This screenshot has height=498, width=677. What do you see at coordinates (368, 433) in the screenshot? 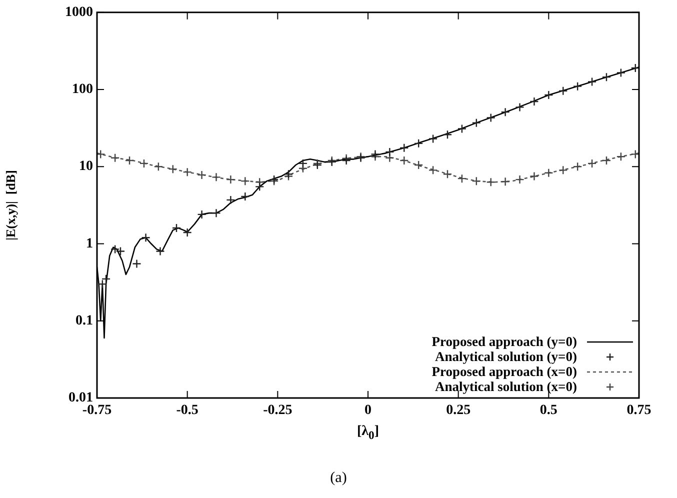
I see `x-axis-title: [λ$_{0}$]` at bounding box center [368, 433].